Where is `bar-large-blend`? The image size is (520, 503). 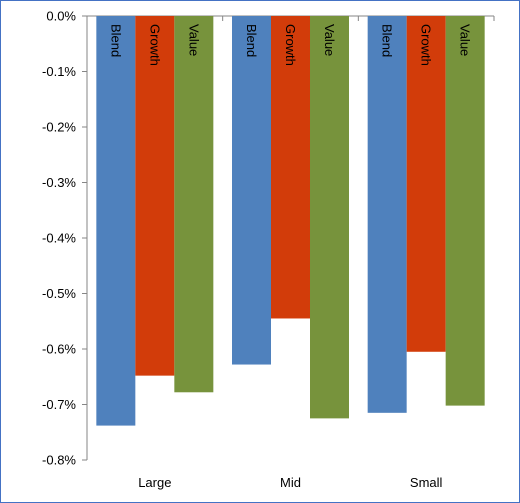 bar-large-blend is located at coordinates (116, 221).